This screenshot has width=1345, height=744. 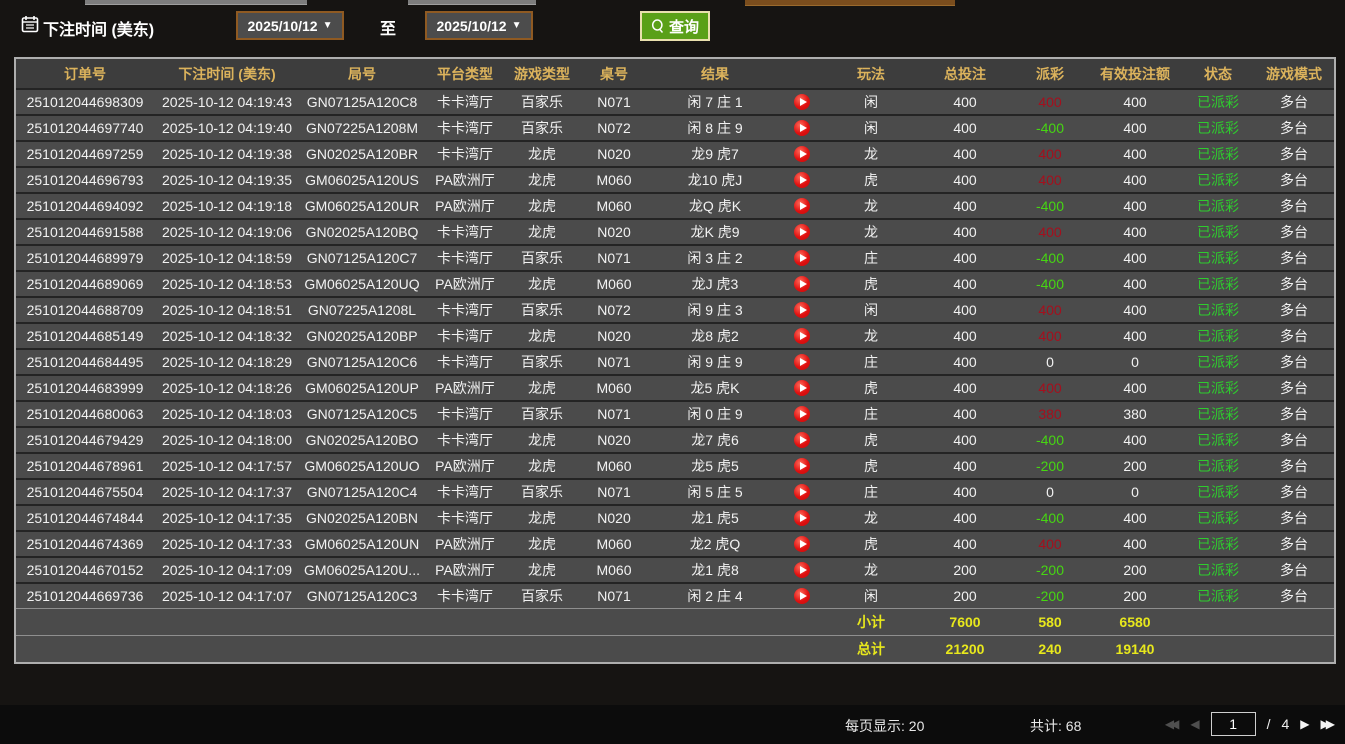 I want to click on cell-order-no: 251012044689979, so click(x=85, y=258).